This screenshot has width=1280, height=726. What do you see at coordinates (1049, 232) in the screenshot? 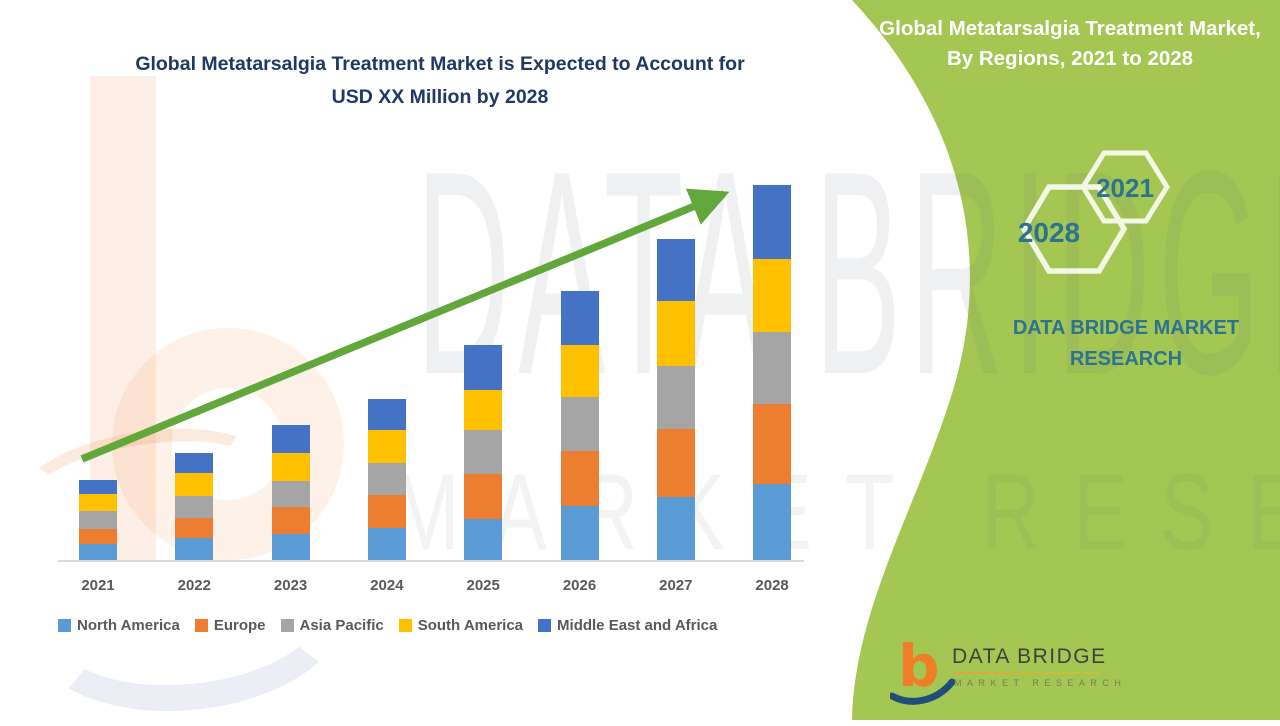
I see `hexagon-2028-label: 2028` at bounding box center [1049, 232].